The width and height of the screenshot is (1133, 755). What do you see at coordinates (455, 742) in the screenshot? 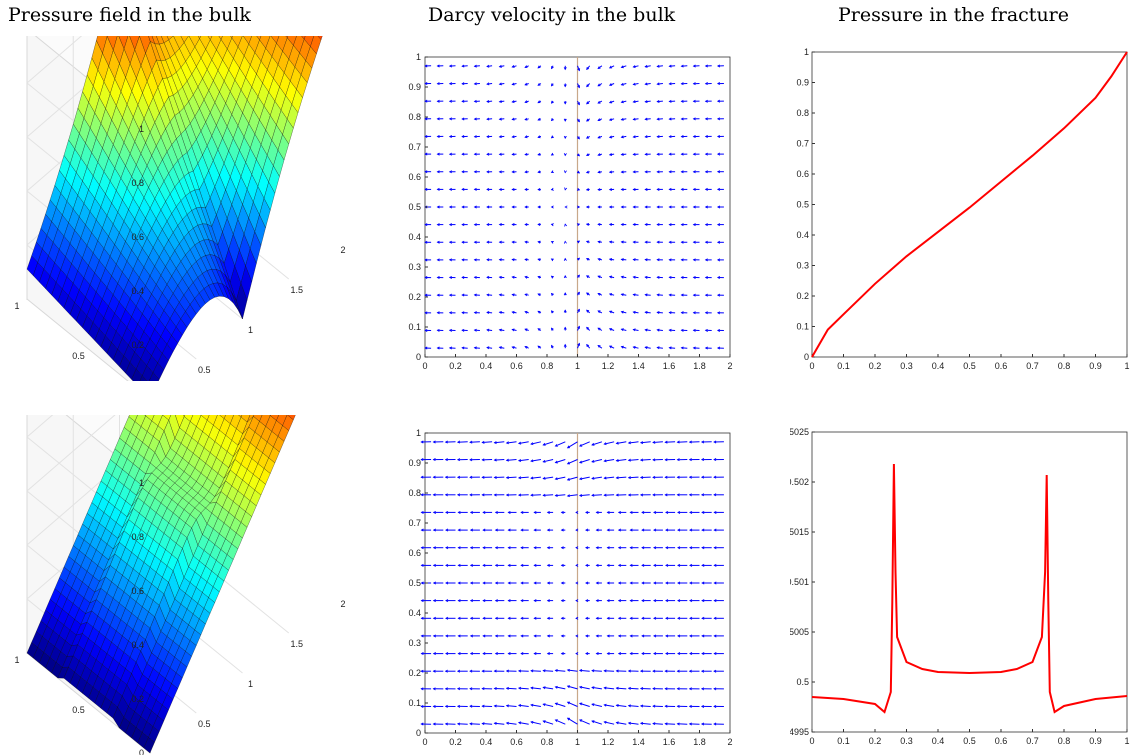
I see `x-tick-label: 0.2` at bounding box center [455, 742].